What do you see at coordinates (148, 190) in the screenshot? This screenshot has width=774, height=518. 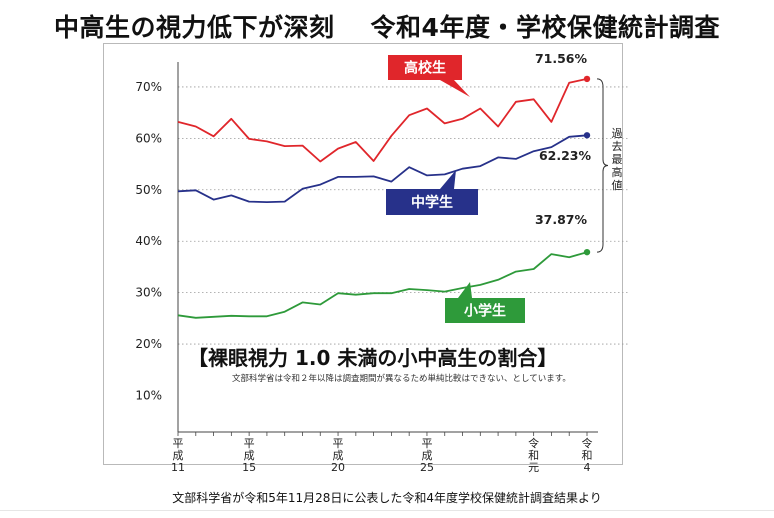 I see `y-tick-label: 50%` at bounding box center [148, 190].